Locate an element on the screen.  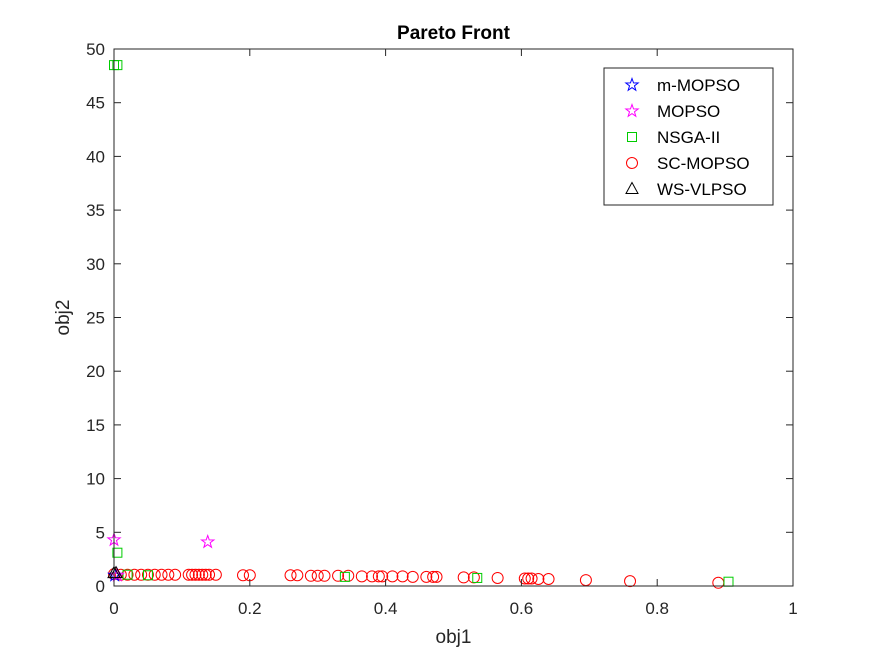
x-tick-label: 1 is located at coordinates (792, 608).